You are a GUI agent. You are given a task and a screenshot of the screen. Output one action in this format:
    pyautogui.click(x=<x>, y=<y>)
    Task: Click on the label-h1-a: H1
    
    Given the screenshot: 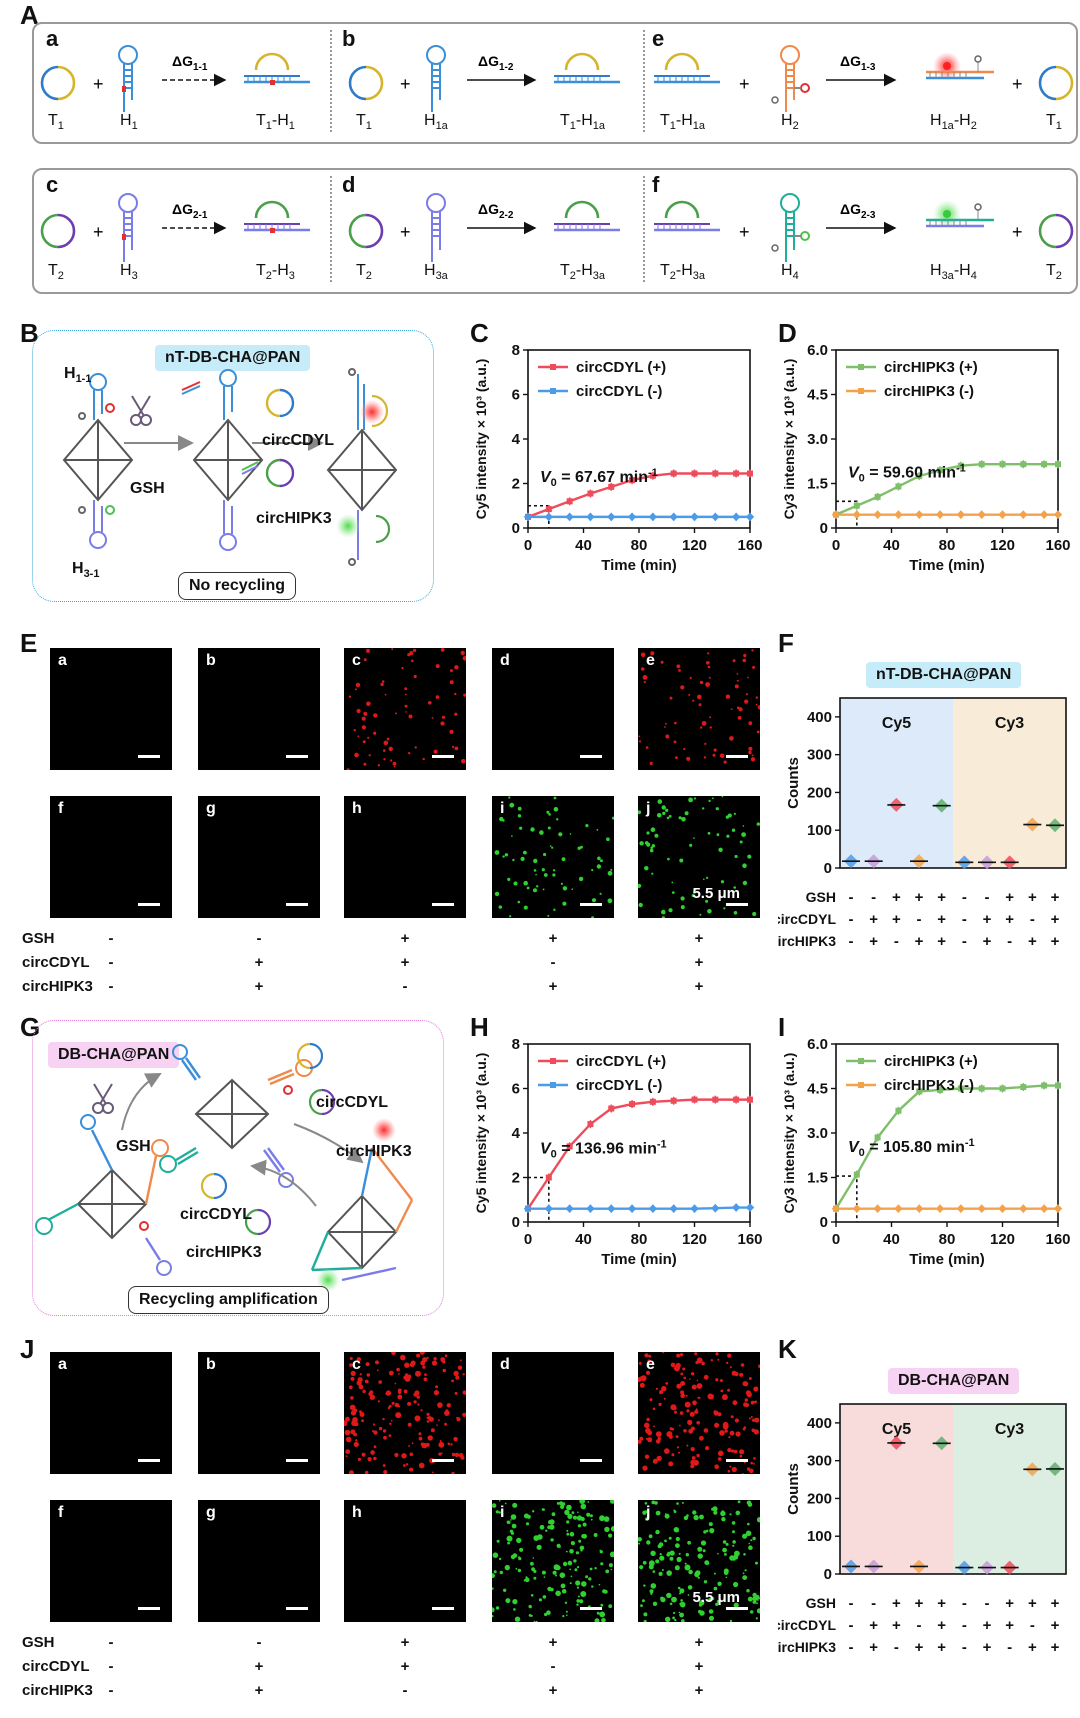 What is the action you would take?
    pyautogui.click(x=129, y=122)
    